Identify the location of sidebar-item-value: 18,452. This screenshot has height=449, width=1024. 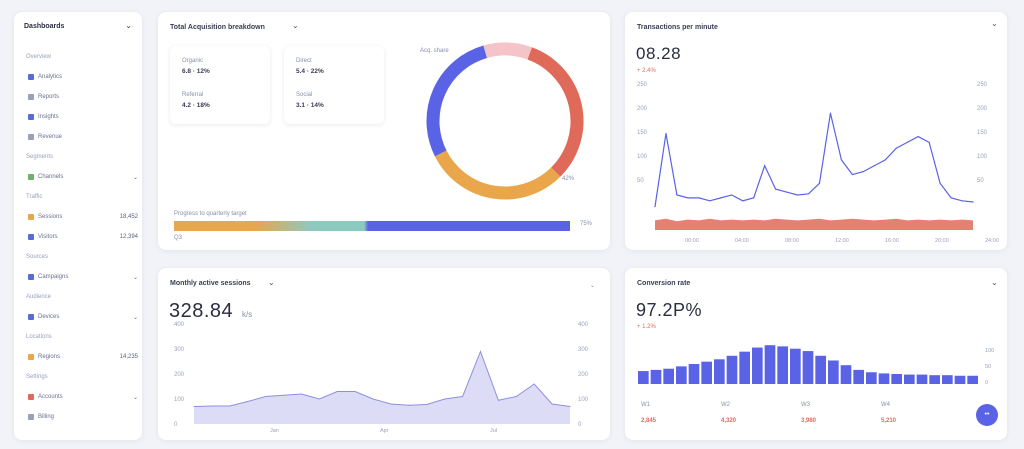
(128, 217).